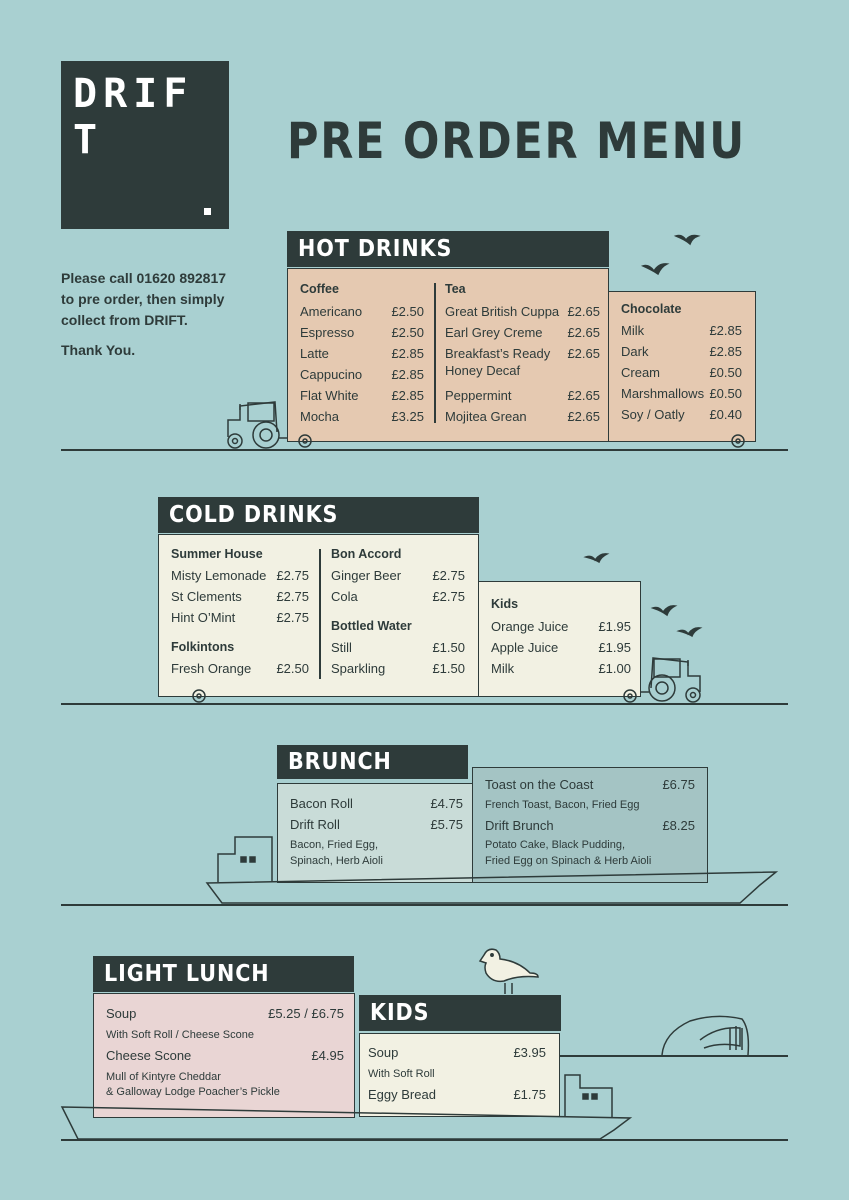  Describe the element at coordinates (383, 1052) in the screenshot. I see `item-name: Soup` at that location.